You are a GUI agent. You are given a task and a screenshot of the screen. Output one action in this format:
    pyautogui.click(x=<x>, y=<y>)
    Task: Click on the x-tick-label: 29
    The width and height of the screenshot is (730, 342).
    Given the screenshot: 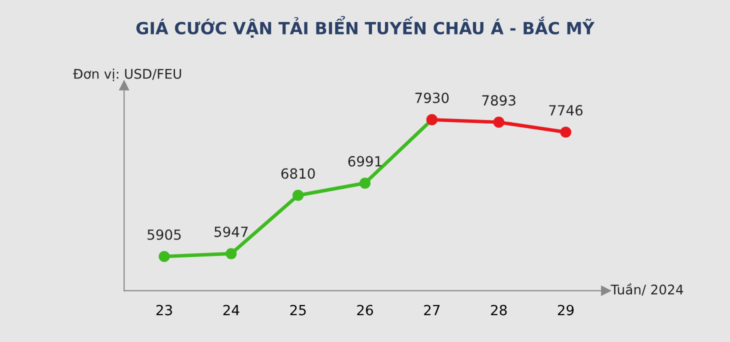 What is the action you would take?
    pyautogui.click(x=566, y=310)
    